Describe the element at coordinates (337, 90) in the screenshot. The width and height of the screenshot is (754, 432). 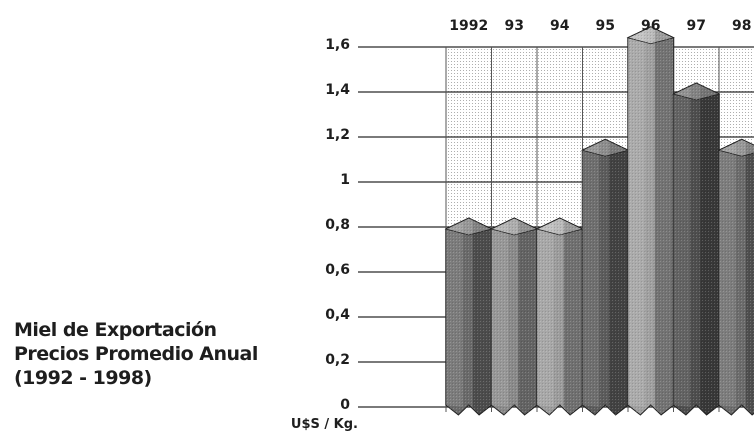
I see `y-tick-label: 1,4` at that location.